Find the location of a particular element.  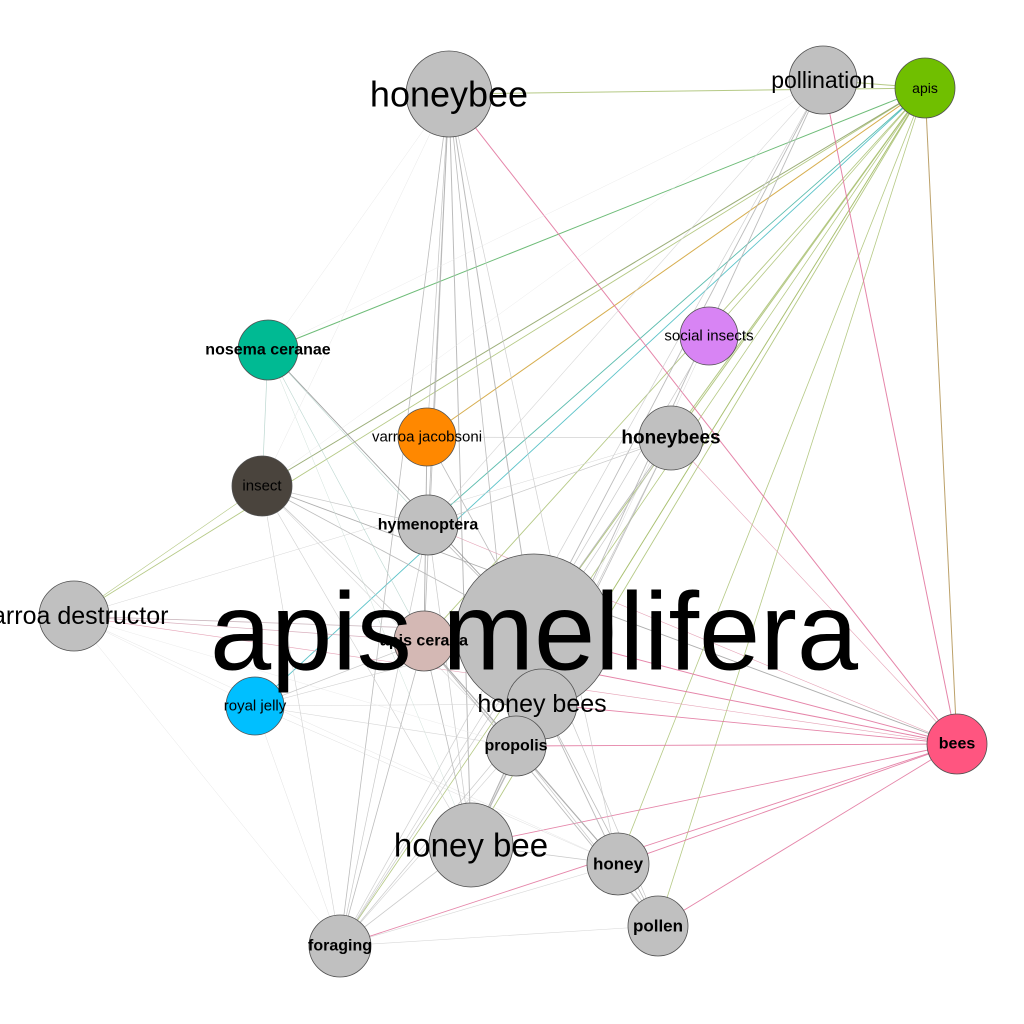

node-label-pollen: pollen is located at coordinates (658, 926).